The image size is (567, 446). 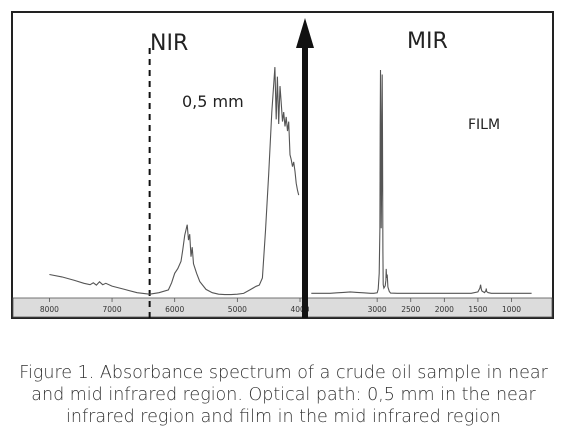 What do you see at coordinates (511, 309) in the screenshot?
I see `mir-tick-label: 1000` at bounding box center [511, 309].